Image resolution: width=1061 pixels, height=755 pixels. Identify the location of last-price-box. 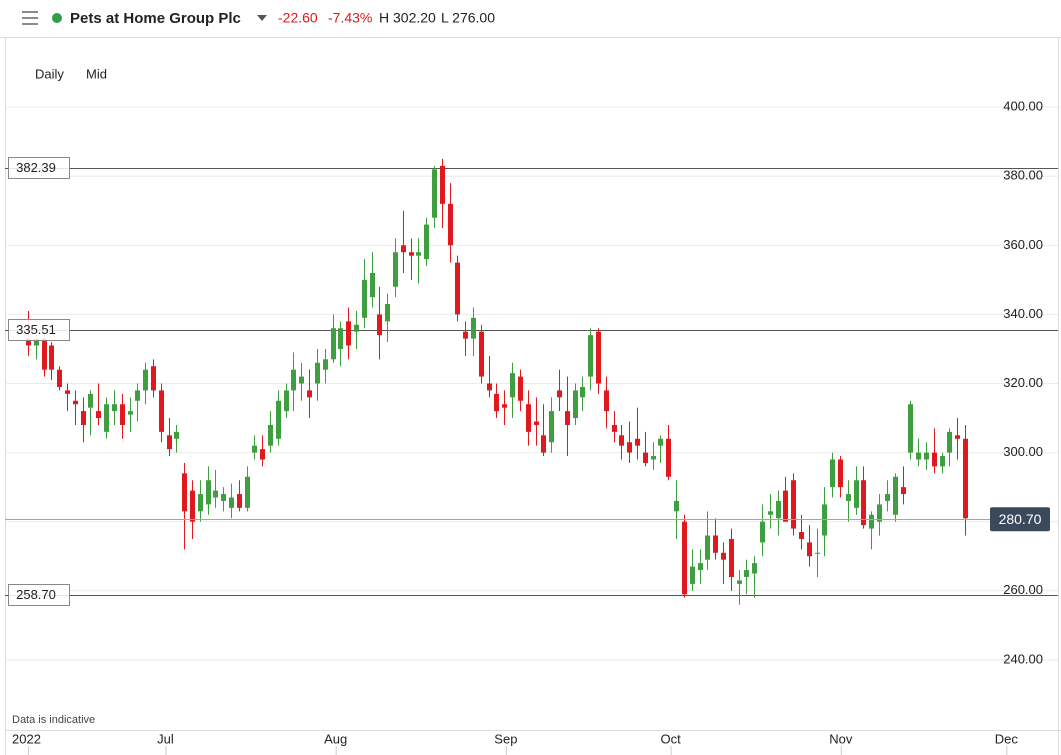
(1020, 519).